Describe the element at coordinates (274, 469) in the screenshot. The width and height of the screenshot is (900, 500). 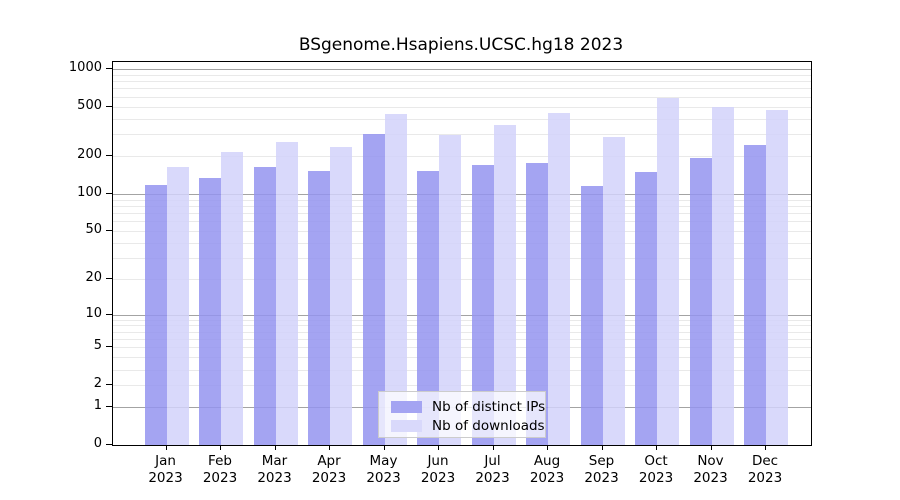
I see `x-tick-label: Mar 2023` at that location.